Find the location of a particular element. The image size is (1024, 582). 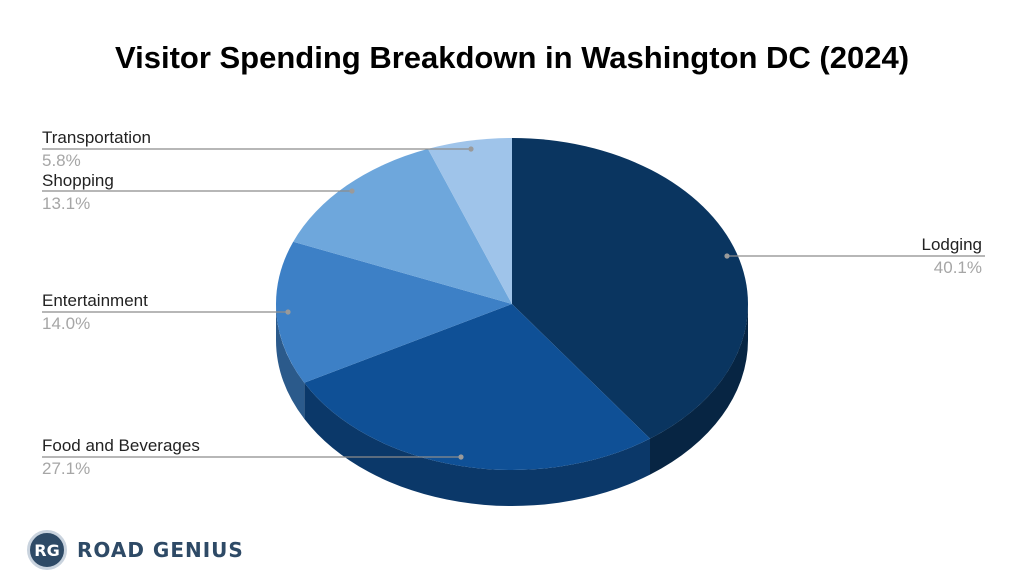

slice-label-lodging: Lodging is located at coordinates (951, 244).